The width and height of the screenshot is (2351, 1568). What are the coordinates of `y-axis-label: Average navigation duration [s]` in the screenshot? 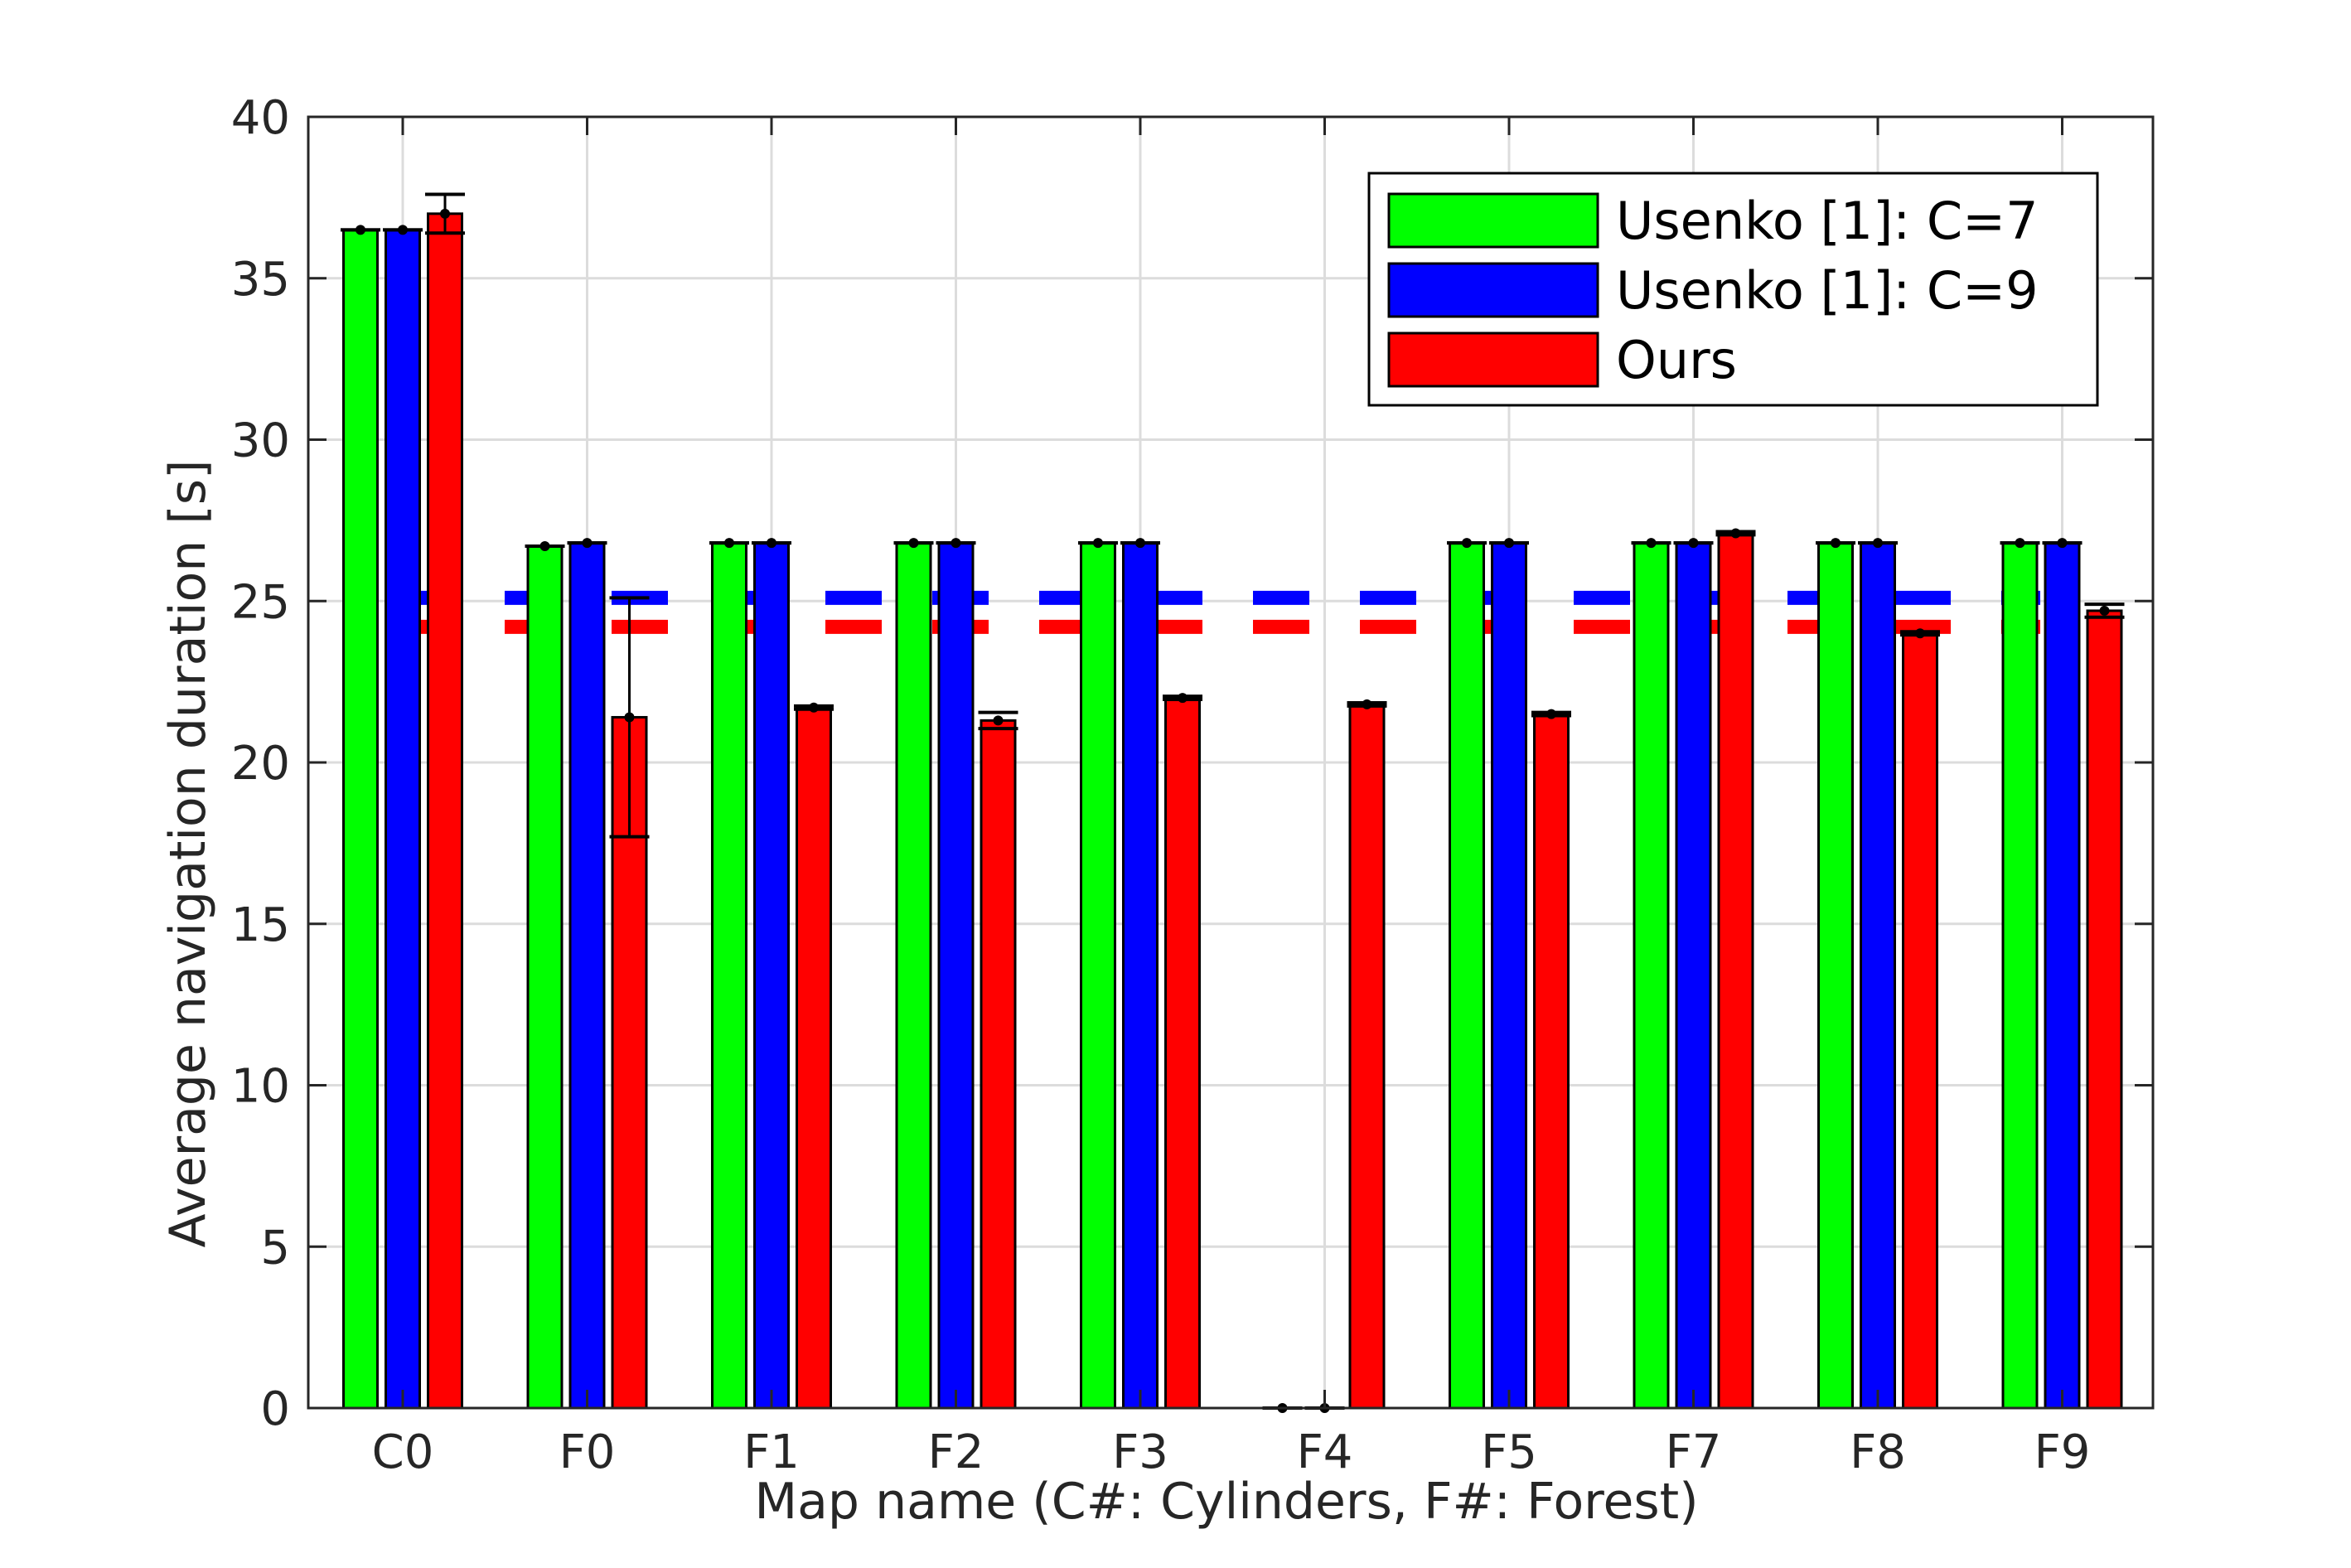 It's located at (188, 854).